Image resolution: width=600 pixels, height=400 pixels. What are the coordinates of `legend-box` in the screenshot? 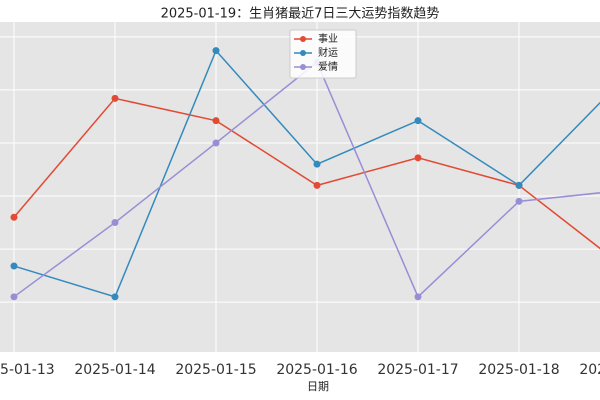 It's located at (323, 54).